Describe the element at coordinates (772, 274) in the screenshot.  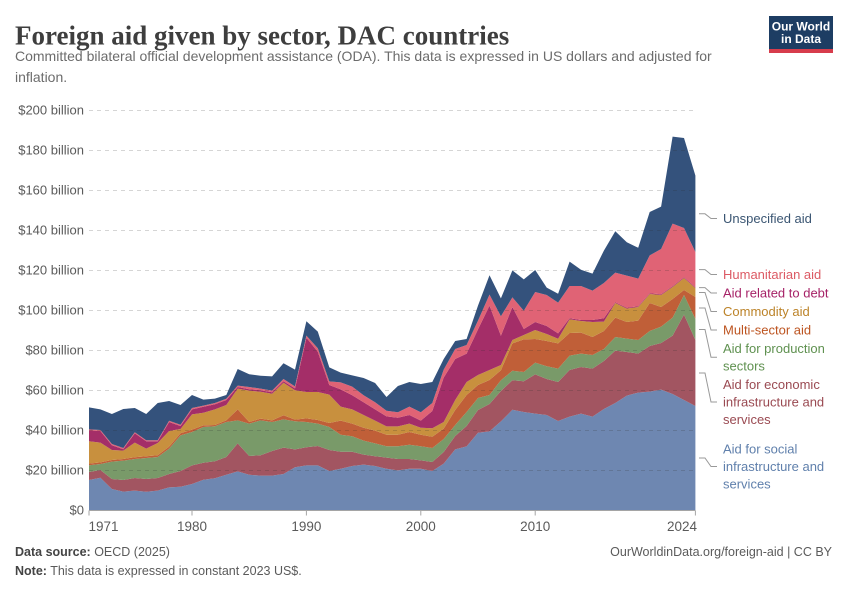
I see `svg-text: Humanitarian aid` at that location.